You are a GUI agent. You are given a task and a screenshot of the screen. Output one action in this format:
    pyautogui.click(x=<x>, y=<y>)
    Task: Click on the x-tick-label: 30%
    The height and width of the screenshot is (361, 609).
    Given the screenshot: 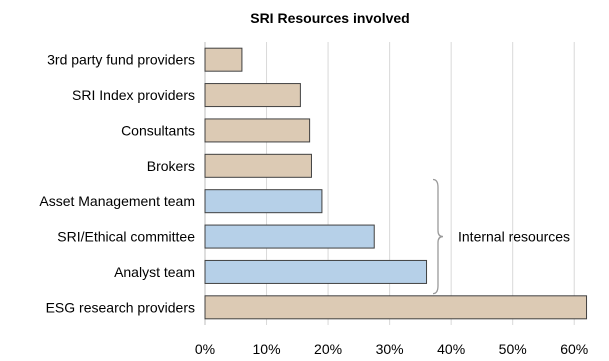 What is the action you would take?
    pyautogui.click(x=390, y=349)
    